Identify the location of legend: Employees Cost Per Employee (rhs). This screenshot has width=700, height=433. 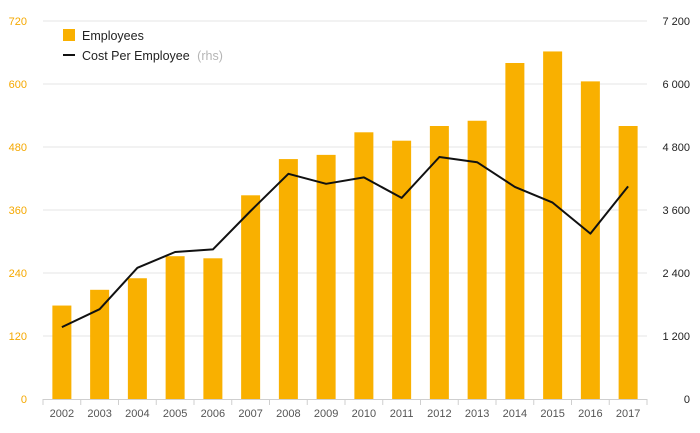
(143, 46).